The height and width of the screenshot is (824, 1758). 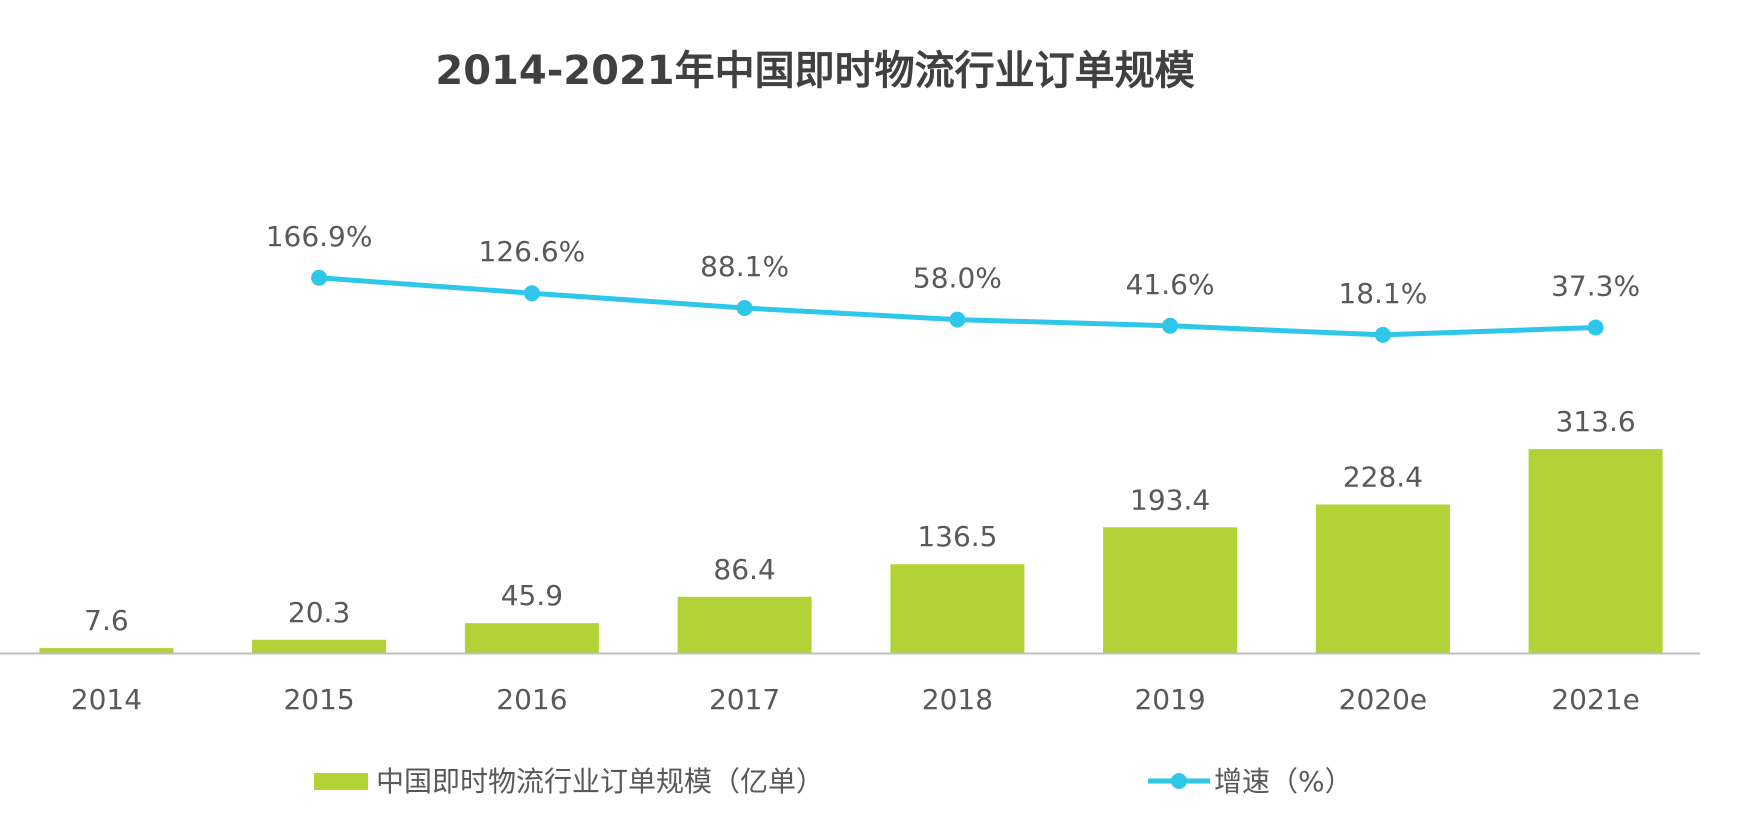 What do you see at coordinates (106, 699) in the screenshot?
I see `x-tick-label: 2014` at bounding box center [106, 699].